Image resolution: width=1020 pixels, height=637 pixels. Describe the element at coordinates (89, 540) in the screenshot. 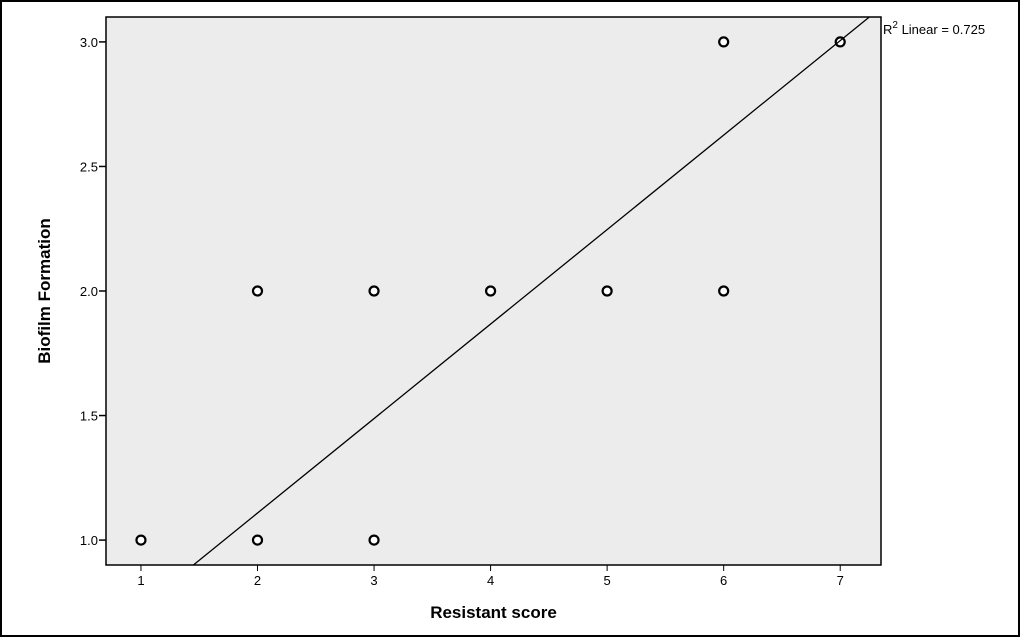

I see `y-tick-label: 1.0` at that location.